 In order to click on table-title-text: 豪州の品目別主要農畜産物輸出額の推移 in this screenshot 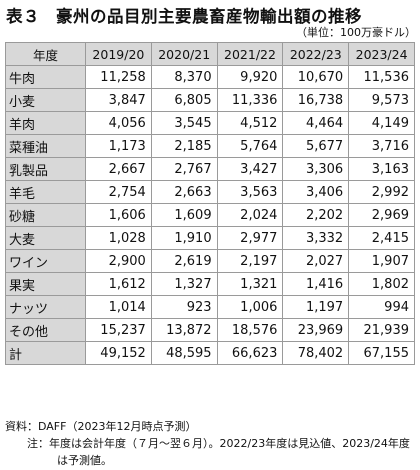, I will do `click(209, 16)`.